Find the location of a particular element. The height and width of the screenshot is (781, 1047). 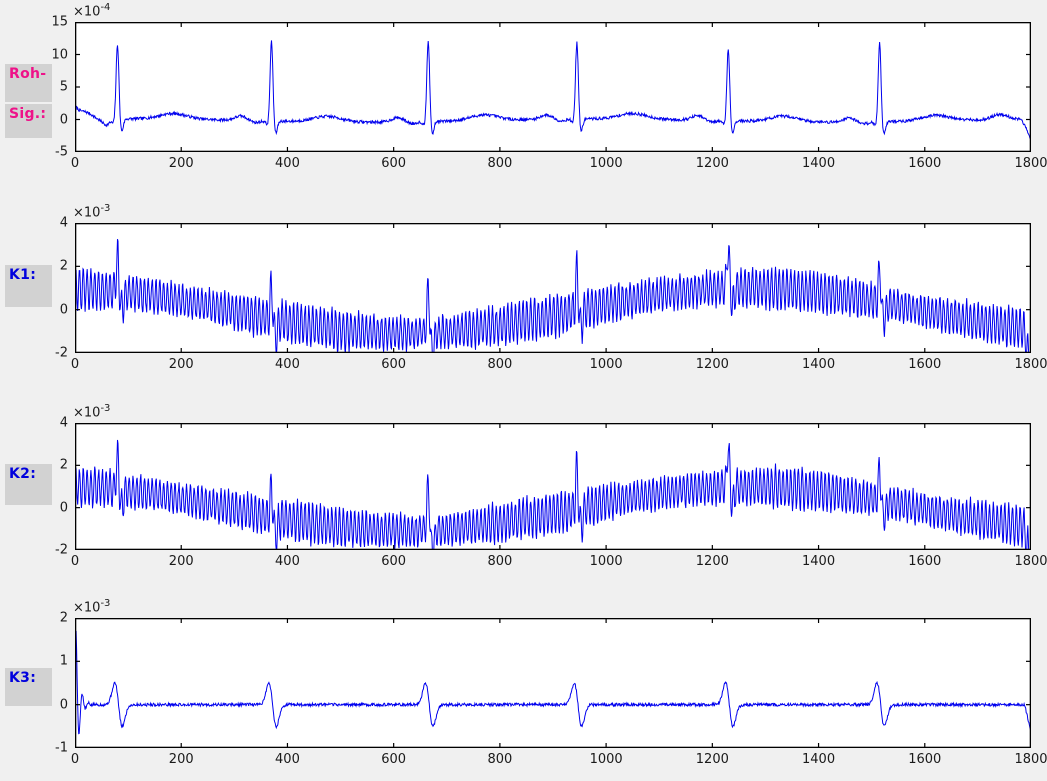

label-k3: K3: is located at coordinates (28, 687).